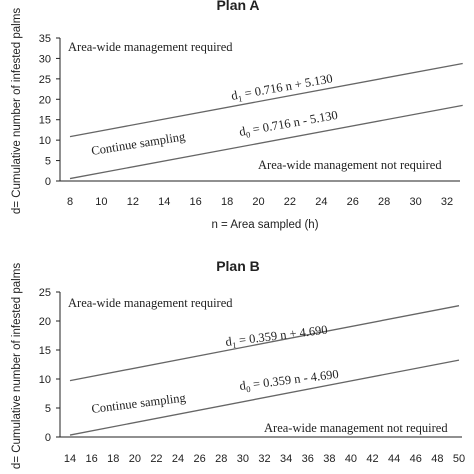 The image size is (474, 474). I want to click on plan-a-eq-d0: d0 = 0.716 n - 5.130, so click(288, 124).